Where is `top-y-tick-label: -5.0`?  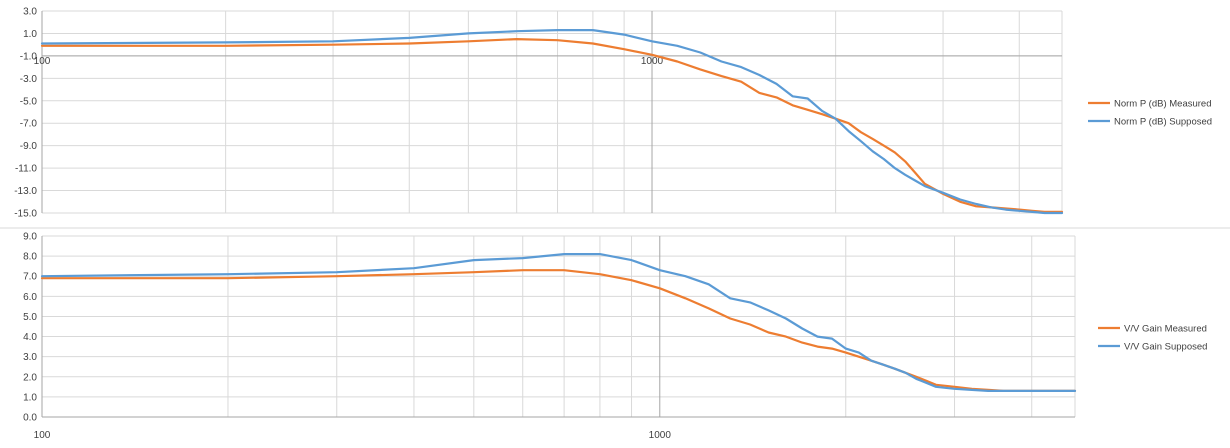
top-y-tick-label: -5.0 is located at coordinates (29, 101).